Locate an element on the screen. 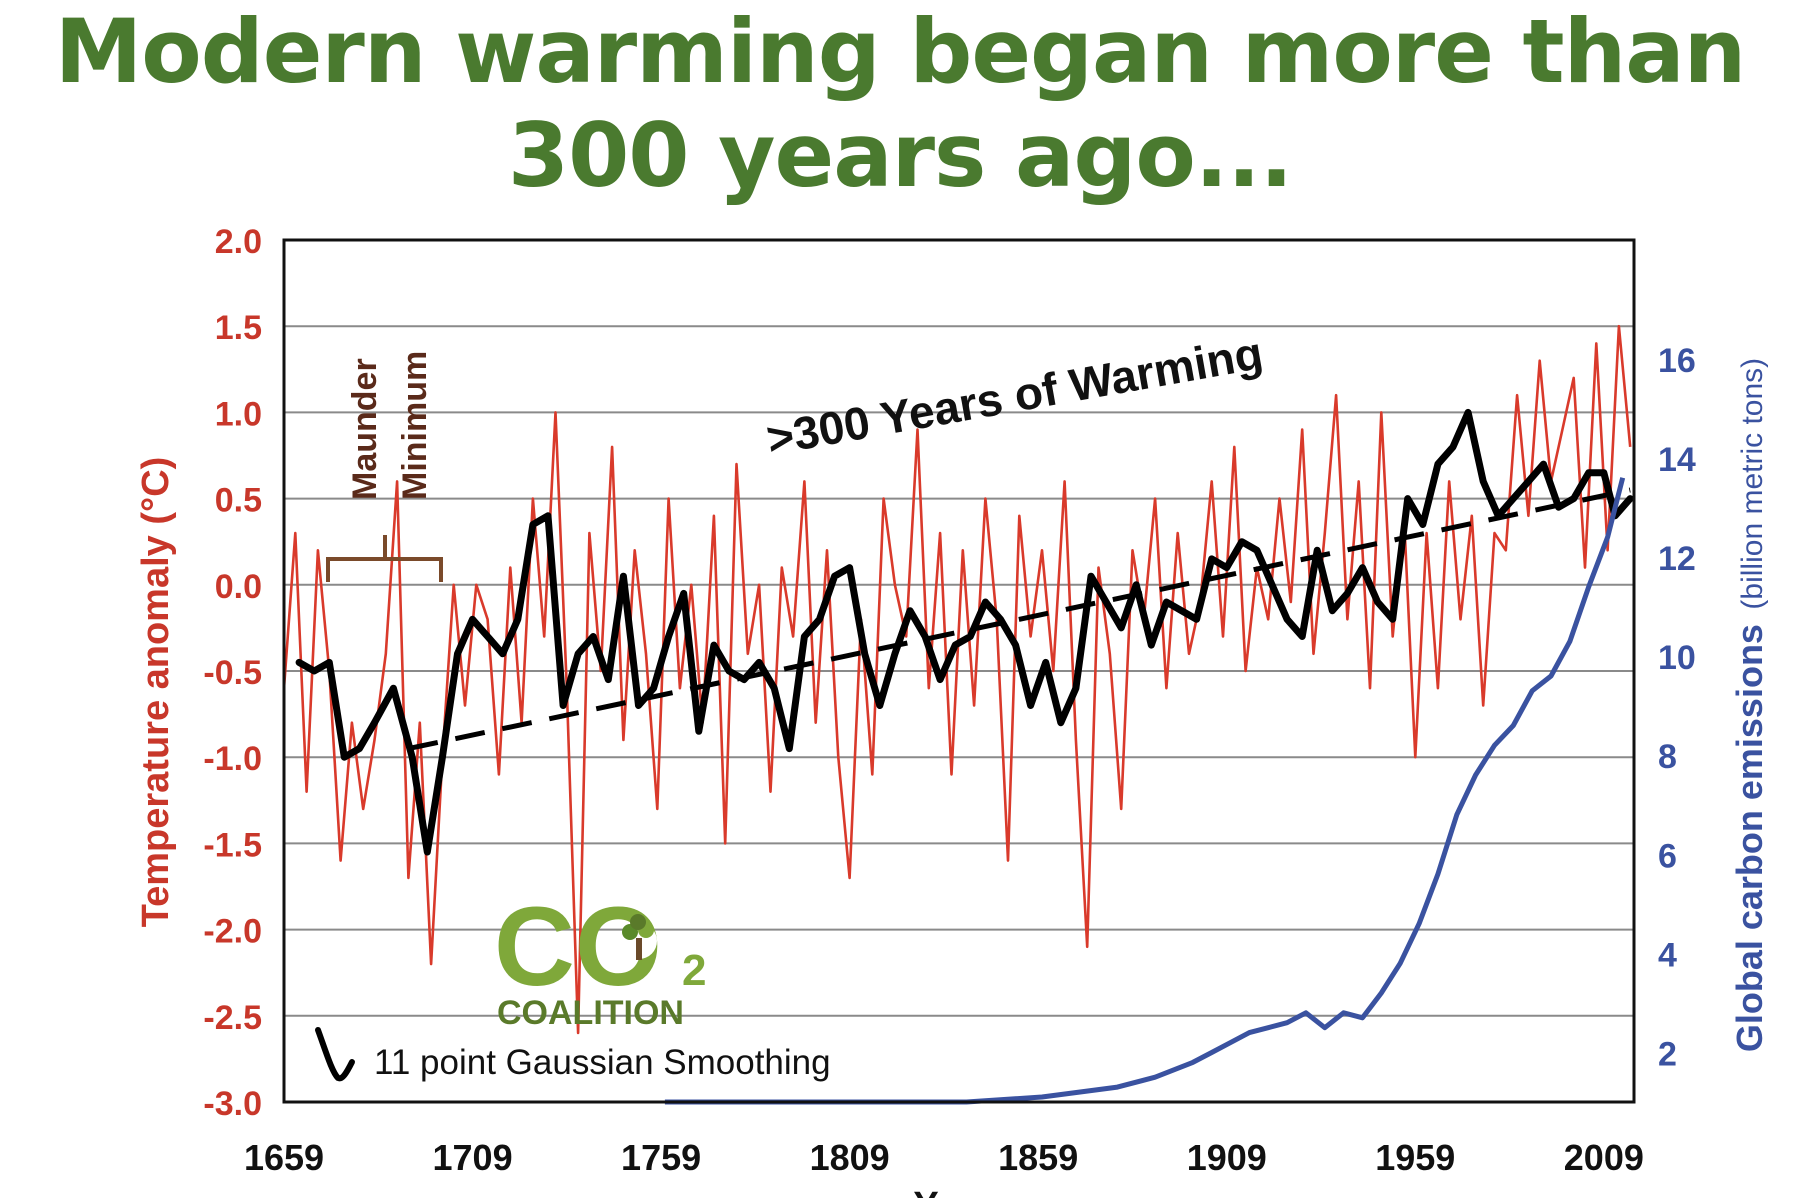 This screenshot has height=1198, width=1800. x-tick-label: 1859 is located at coordinates (1038, 1157).